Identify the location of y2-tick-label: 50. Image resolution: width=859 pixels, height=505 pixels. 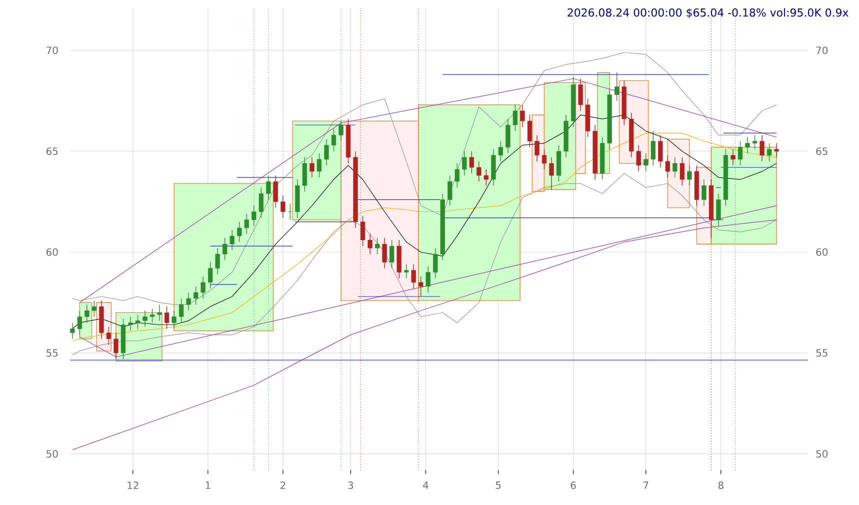
(822, 454).